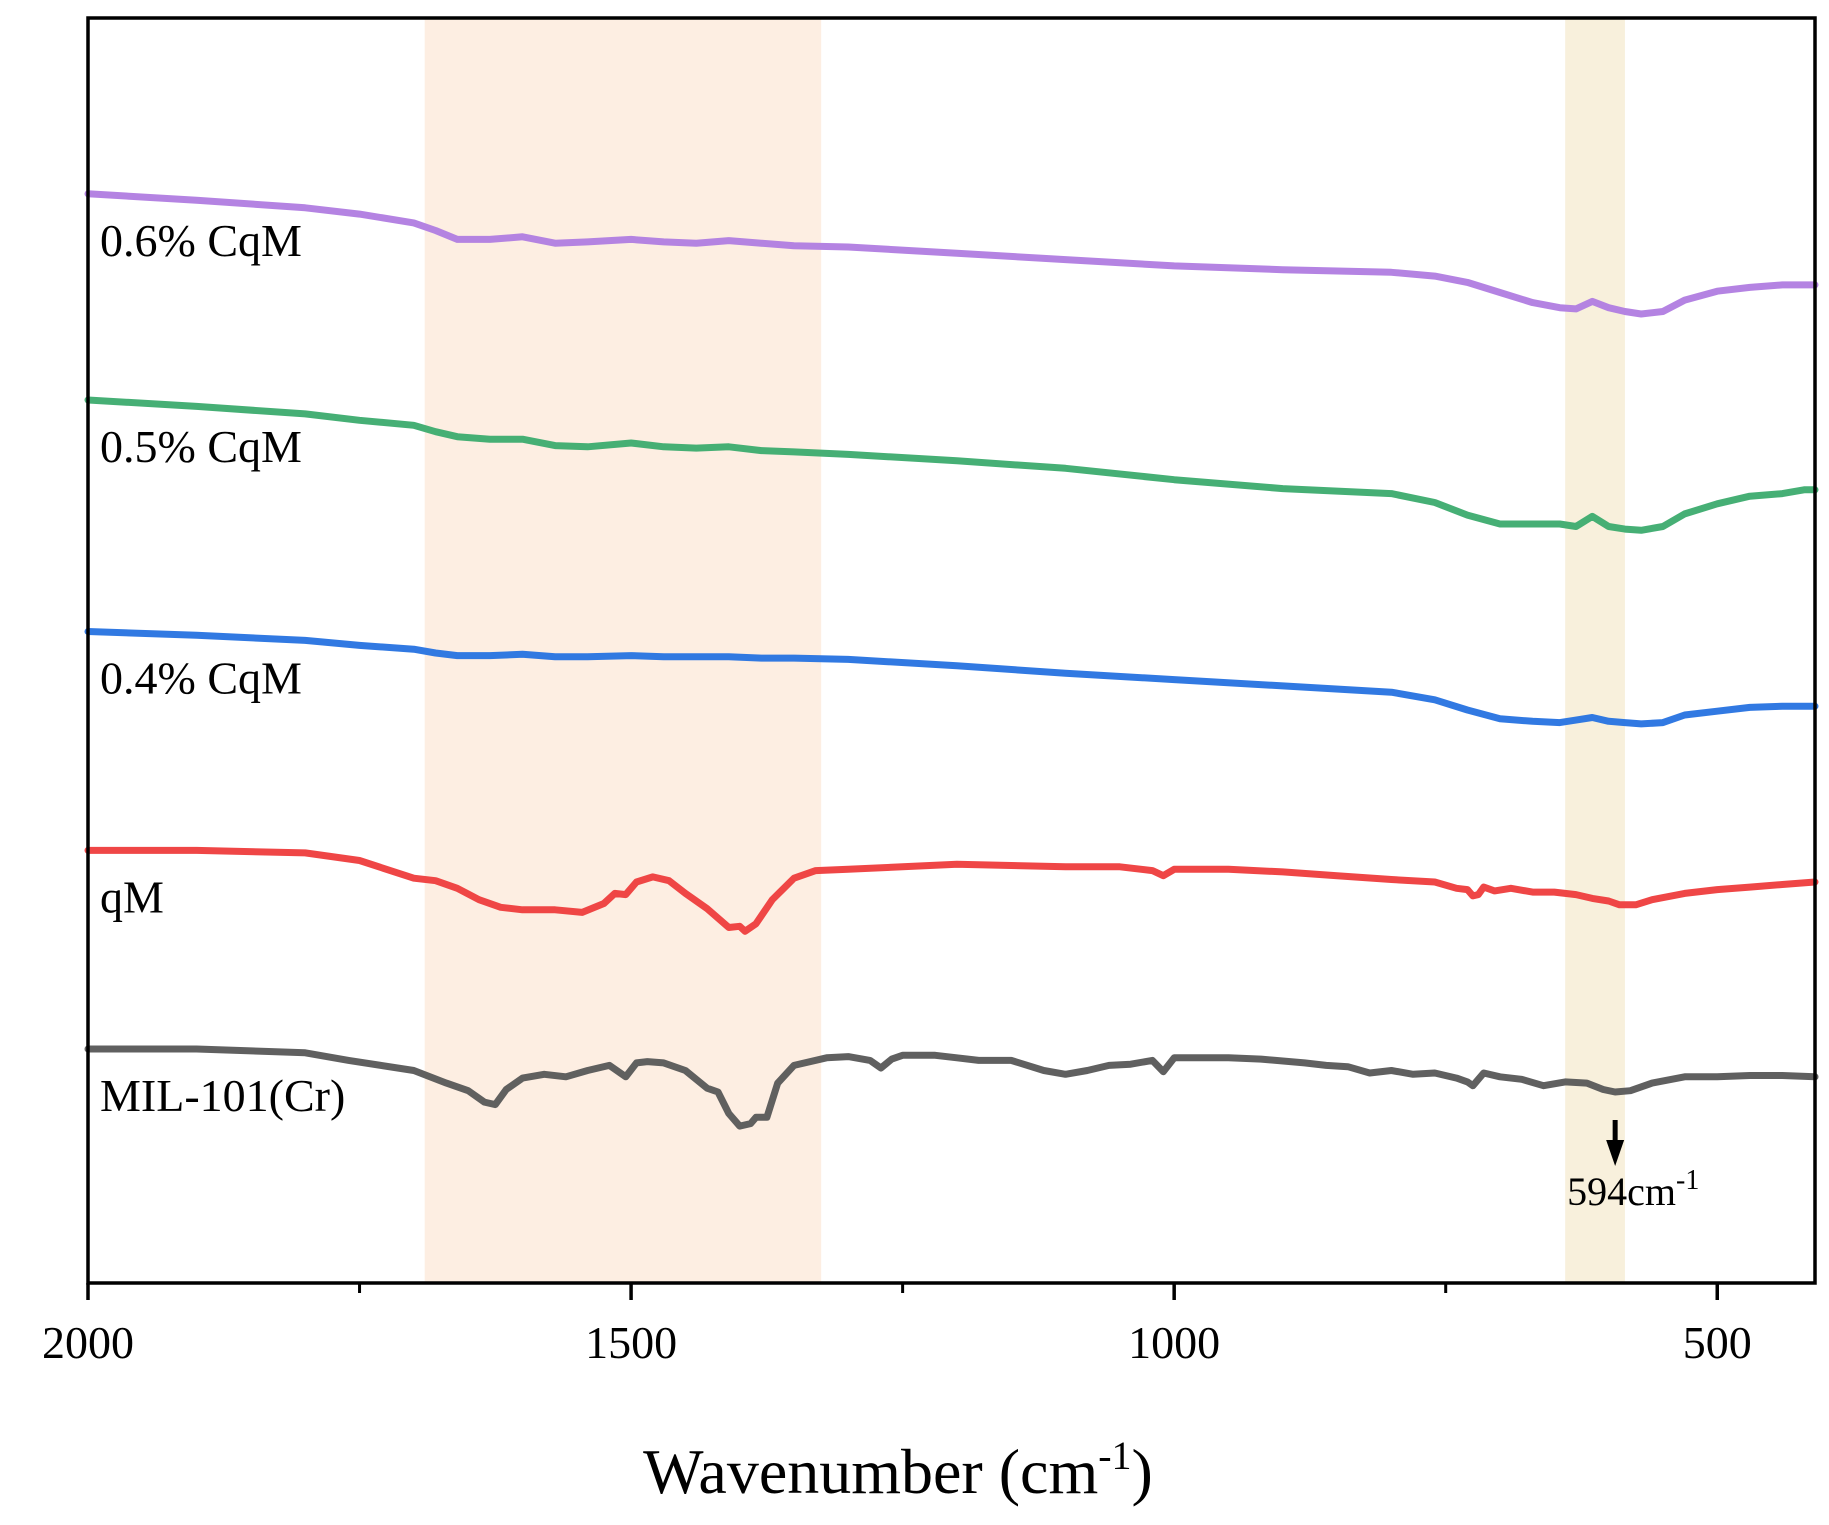  I want to click on peak-annotation: 594cm-1, so click(1633, 1167).